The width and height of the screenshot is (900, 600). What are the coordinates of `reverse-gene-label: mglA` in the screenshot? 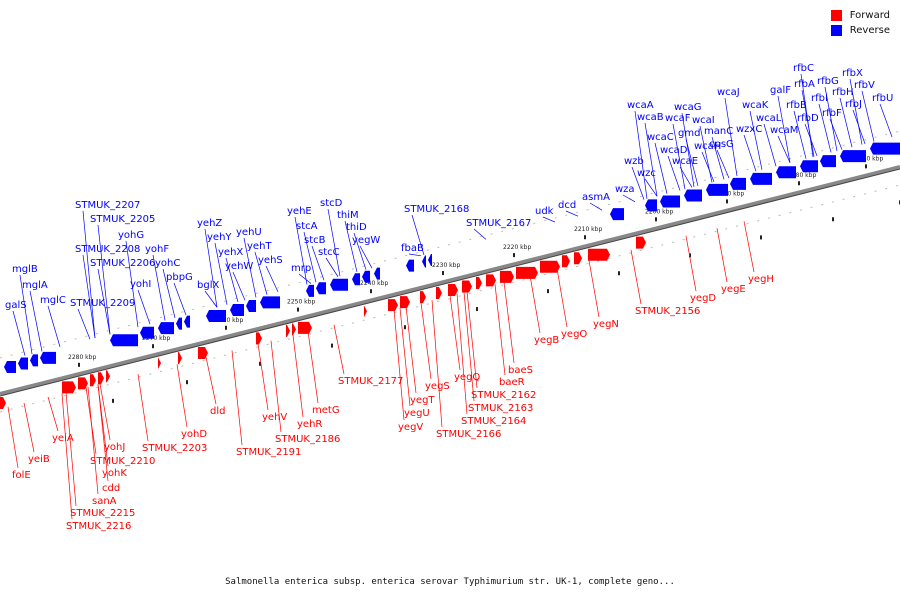 It's located at (35, 285).